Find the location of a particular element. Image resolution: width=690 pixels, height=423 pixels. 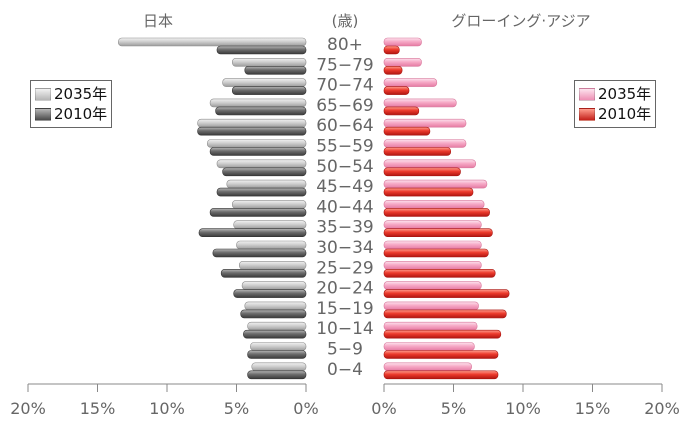

x-tick-label-asia: 0% is located at coordinates (383, 408).